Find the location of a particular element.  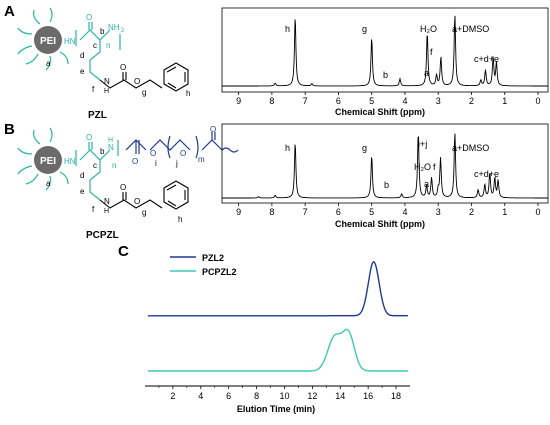

benzene-double-bonds is located at coordinates (176, 77).